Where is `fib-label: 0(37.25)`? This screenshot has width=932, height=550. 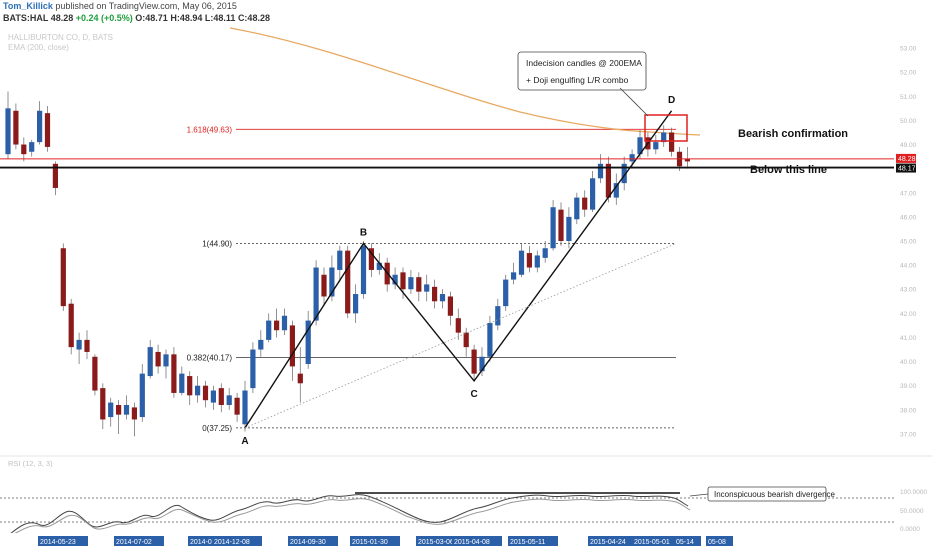
fib-label: 0(37.25) is located at coordinates (217, 428).